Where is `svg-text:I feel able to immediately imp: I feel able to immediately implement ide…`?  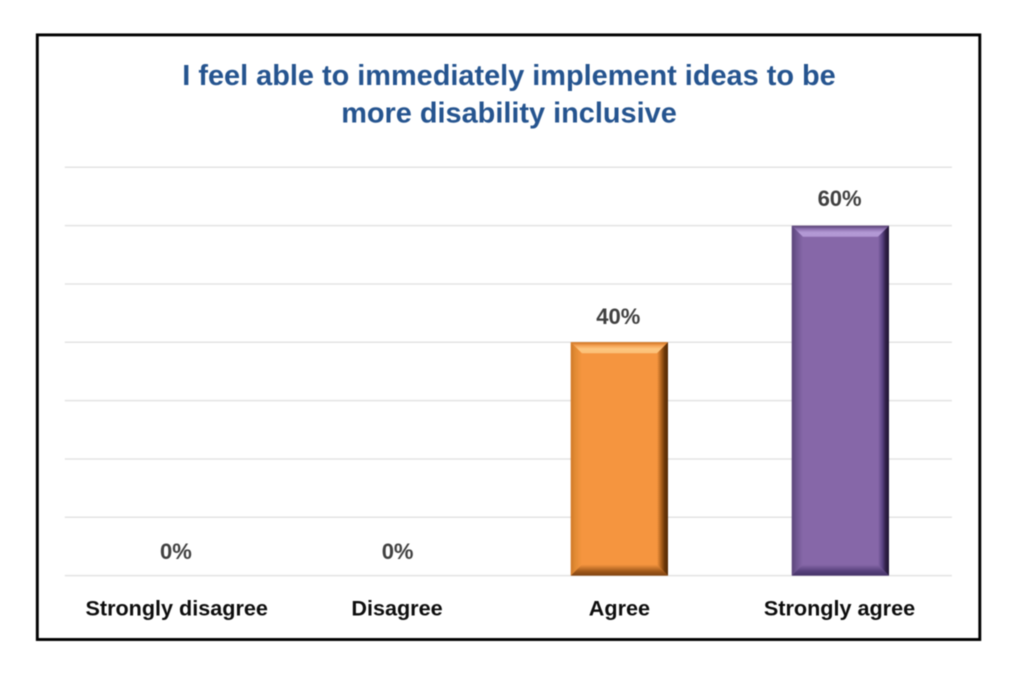
svg-text:I feel able to immediately imp: I feel able to immediately implement ide… is located at coordinates (508, 76).